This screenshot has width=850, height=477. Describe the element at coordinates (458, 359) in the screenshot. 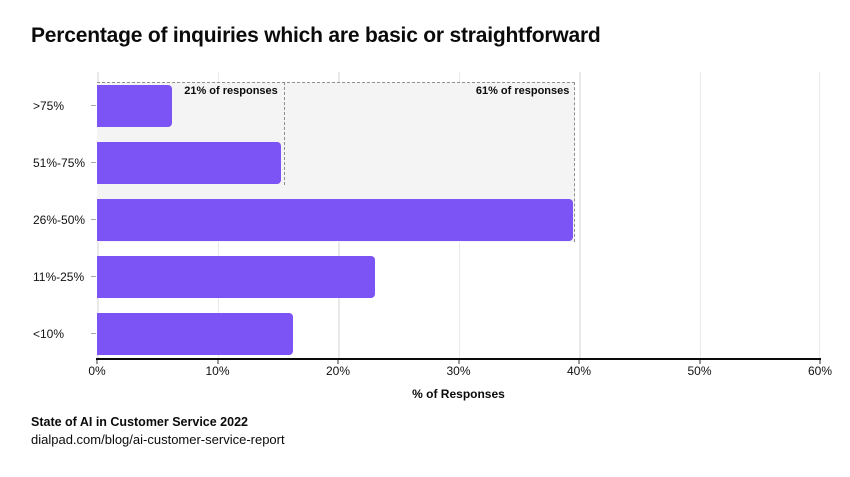

I see `x-axis-line` at that location.